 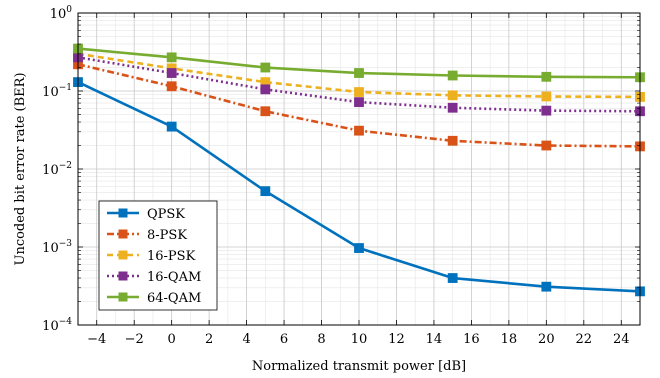 I want to click on y-tick-label: 10⁻², so click(x=57, y=169).